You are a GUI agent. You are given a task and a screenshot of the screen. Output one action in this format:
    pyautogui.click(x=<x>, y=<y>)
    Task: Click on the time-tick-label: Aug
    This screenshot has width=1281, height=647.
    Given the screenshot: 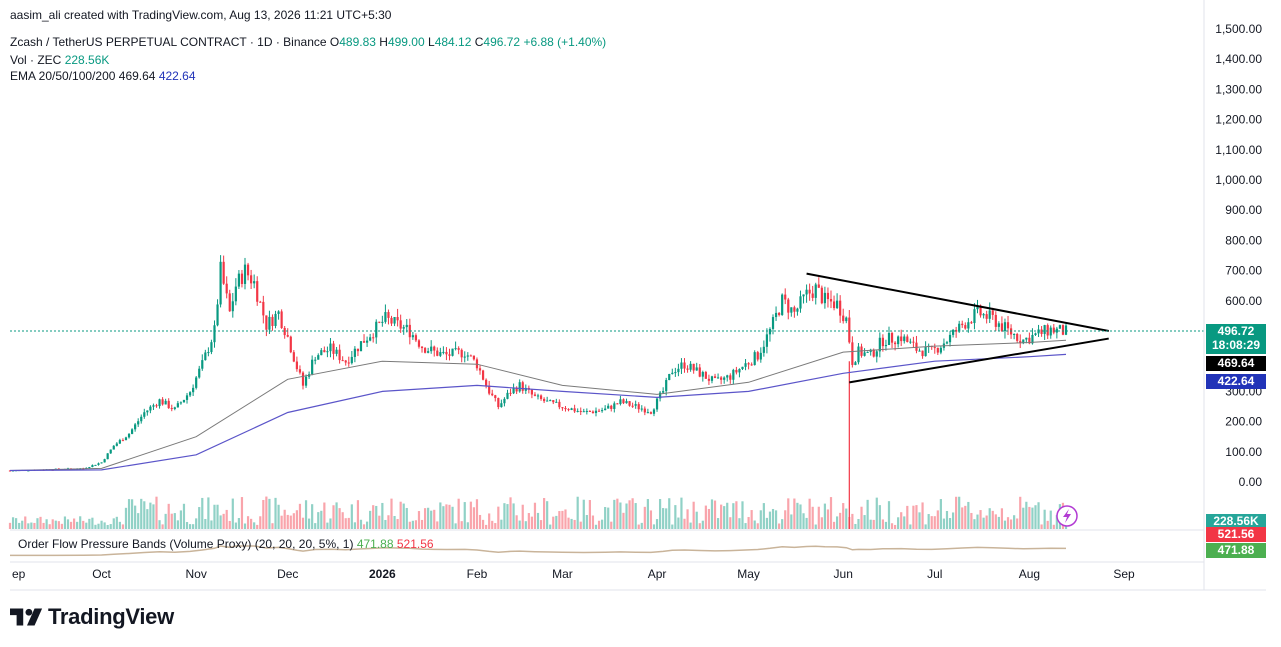 What is the action you would take?
    pyautogui.click(x=1029, y=574)
    